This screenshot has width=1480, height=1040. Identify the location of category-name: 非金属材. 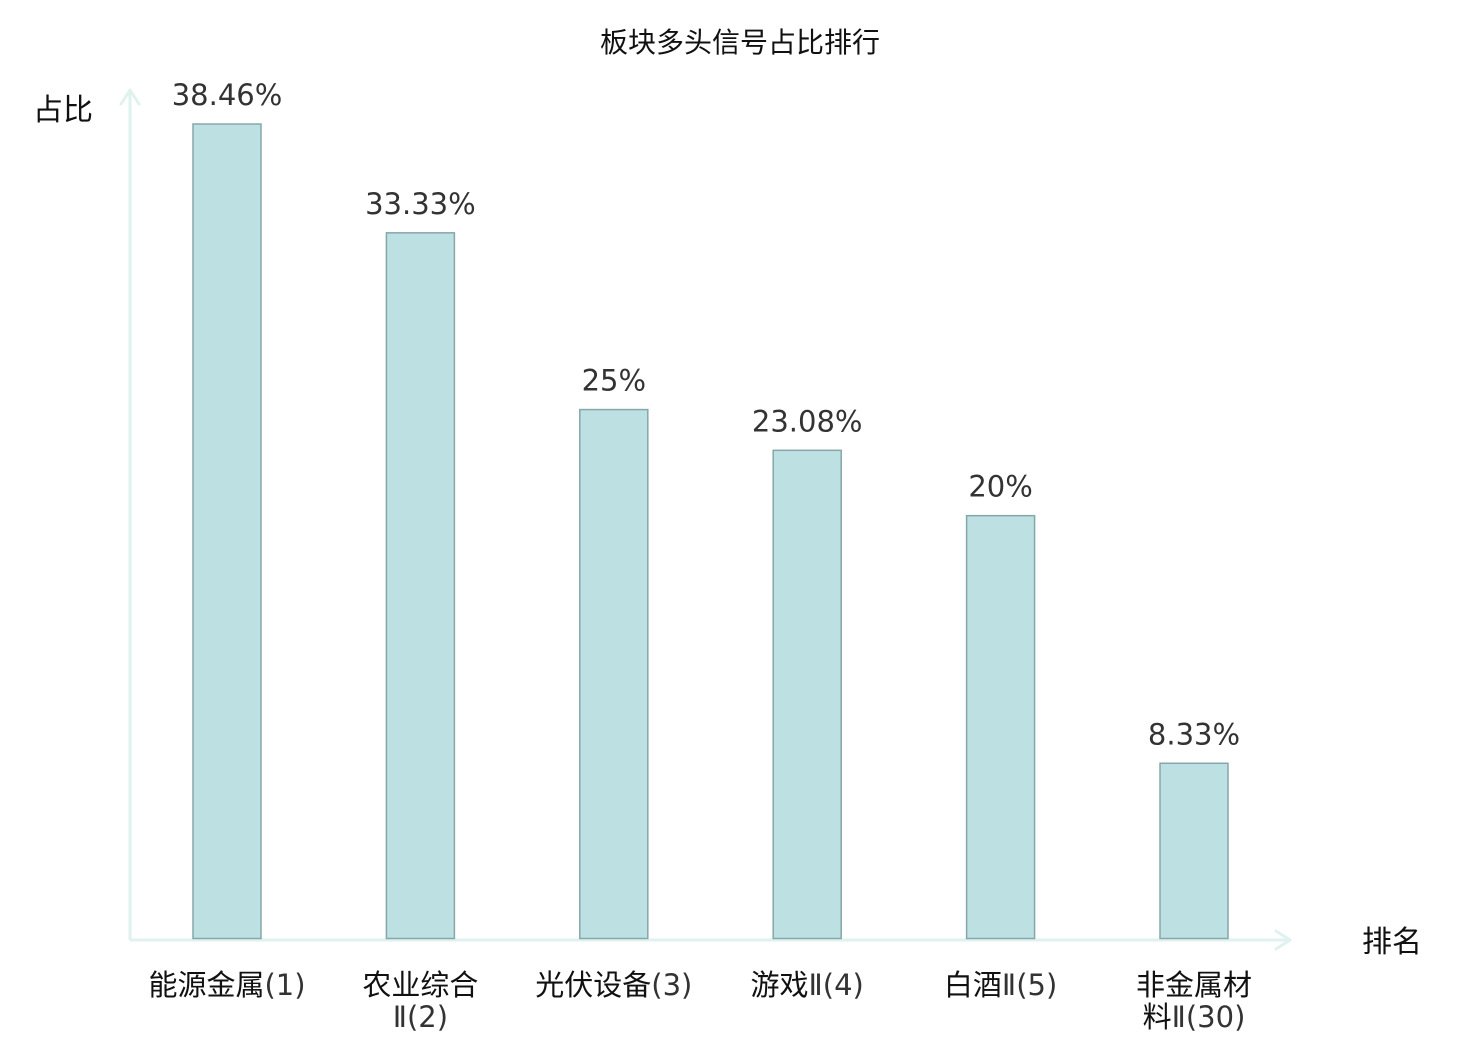
(1194, 985).